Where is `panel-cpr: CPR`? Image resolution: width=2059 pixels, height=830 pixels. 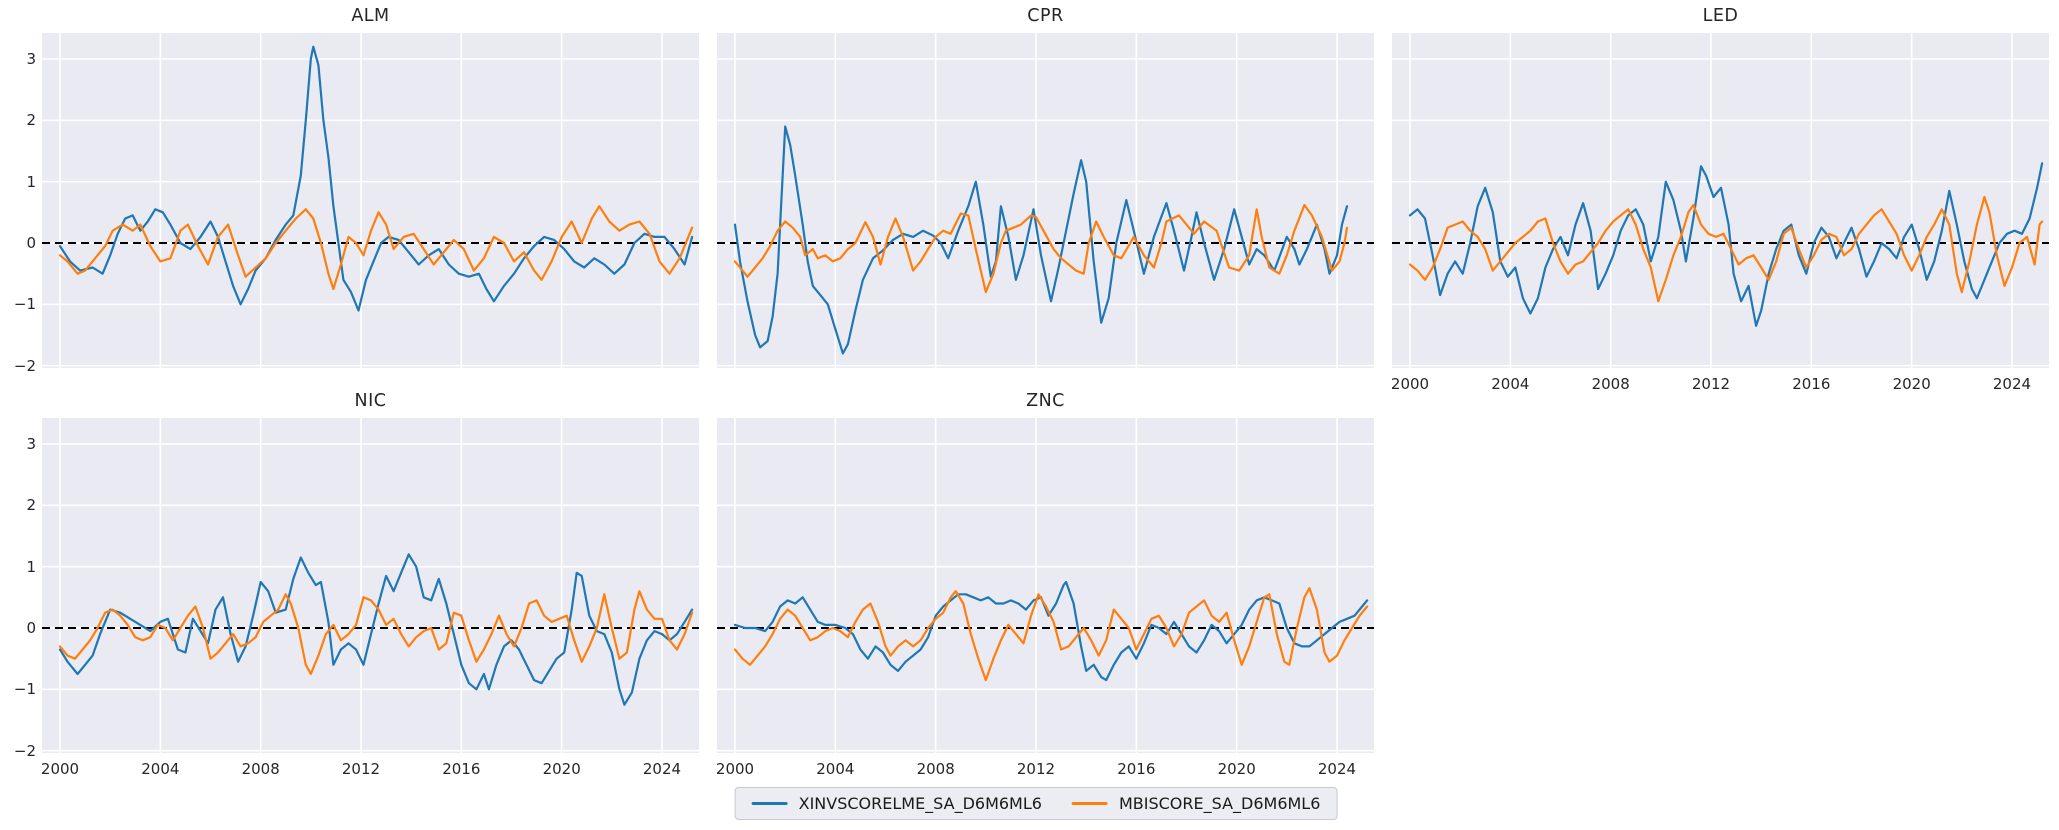 panel-cpr: CPR is located at coordinates (1045, 187).